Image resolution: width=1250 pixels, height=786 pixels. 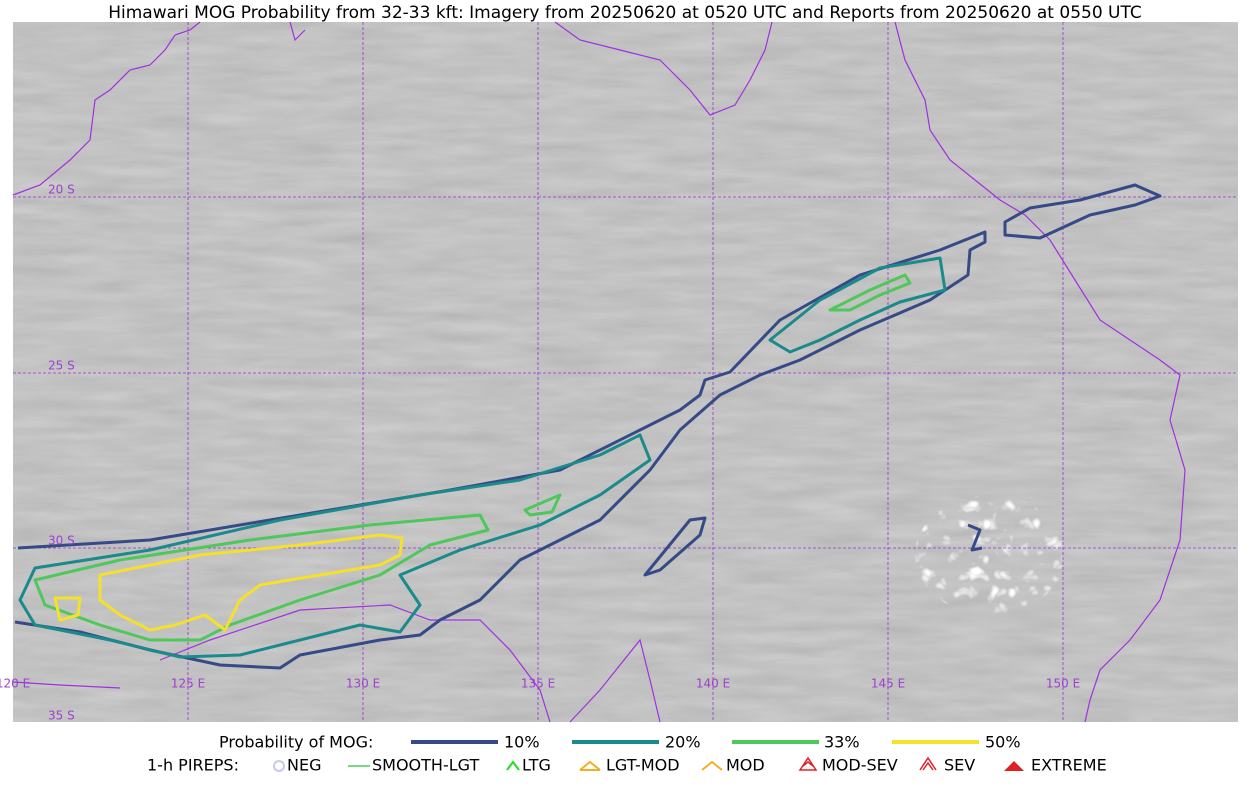 What do you see at coordinates (643, 765) in the screenshot?
I see `legend-label: LGT-MOD` at bounding box center [643, 765].